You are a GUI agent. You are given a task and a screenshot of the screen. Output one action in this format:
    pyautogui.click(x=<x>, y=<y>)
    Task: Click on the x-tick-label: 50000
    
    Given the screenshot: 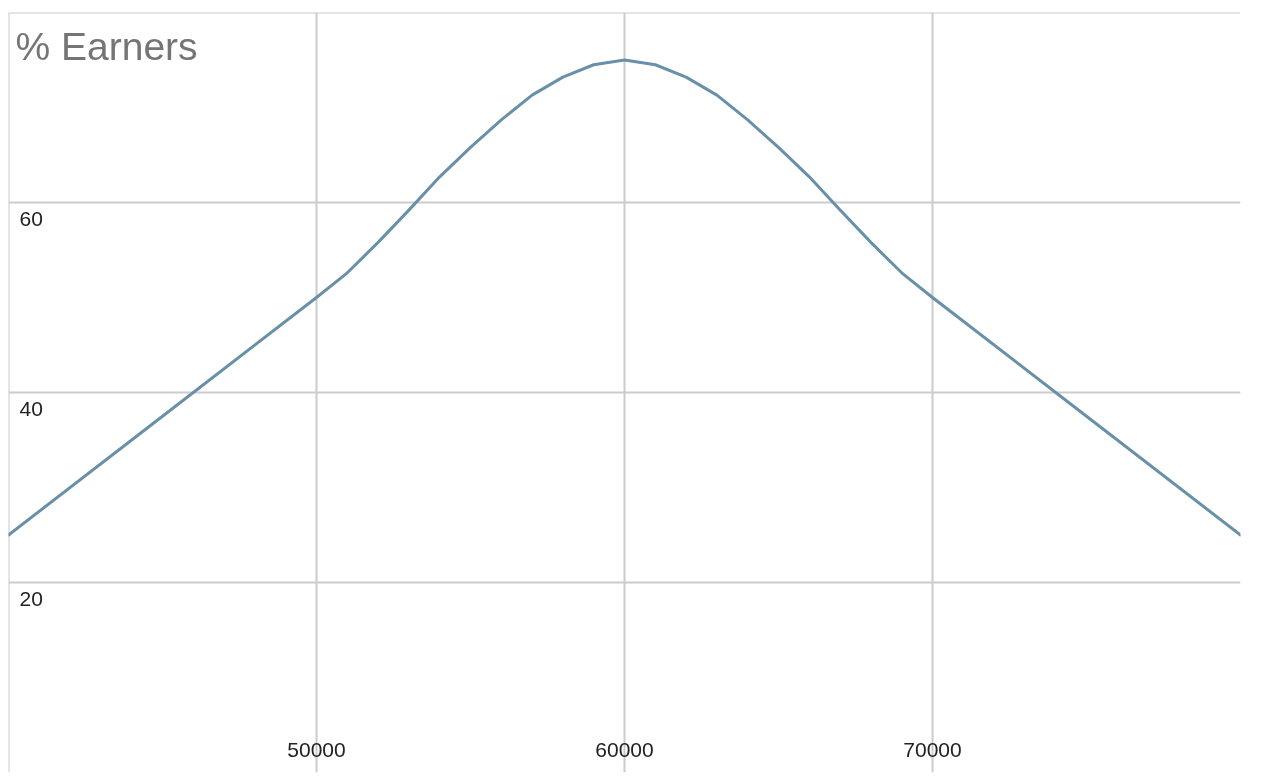 What is the action you would take?
    pyautogui.click(x=316, y=749)
    